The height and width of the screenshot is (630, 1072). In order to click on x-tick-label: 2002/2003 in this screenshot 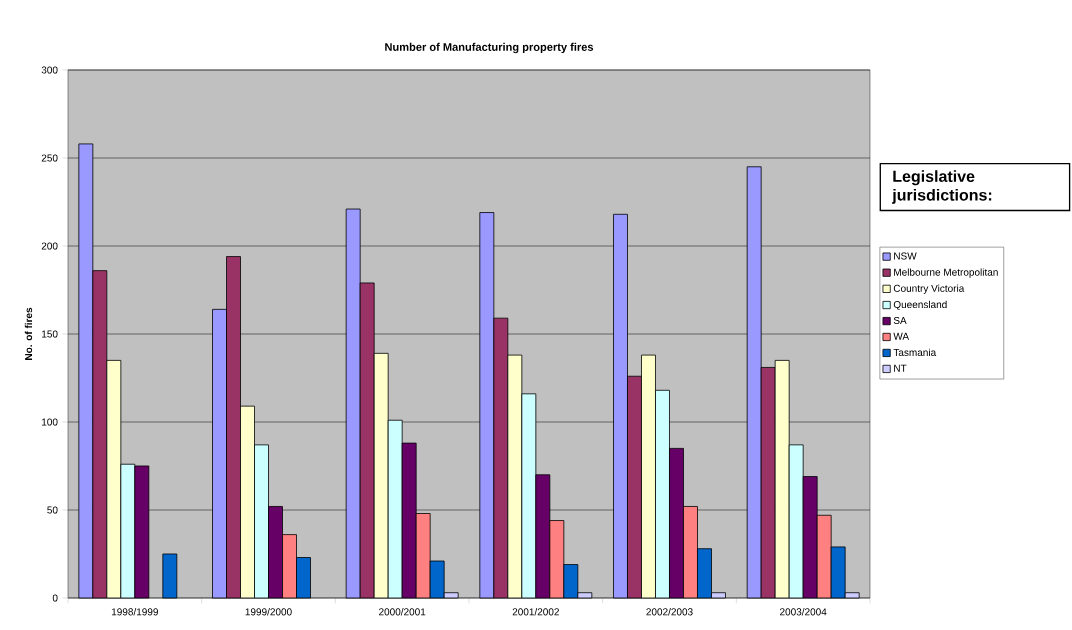, I will do `click(669, 612)`.